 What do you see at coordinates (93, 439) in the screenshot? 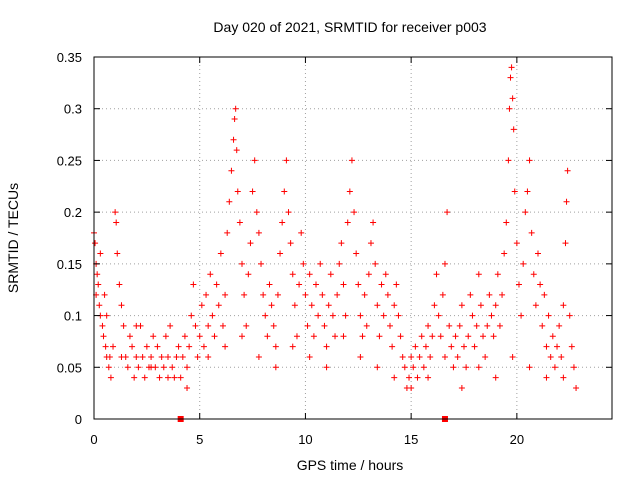
I see `x-tick-label: 0` at bounding box center [93, 439].